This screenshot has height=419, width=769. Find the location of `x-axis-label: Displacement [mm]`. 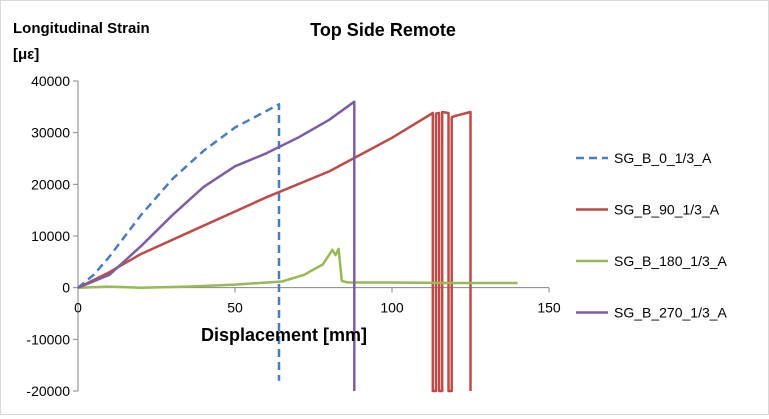

x-axis-label: Displacement [mm] is located at coordinates (284, 335).